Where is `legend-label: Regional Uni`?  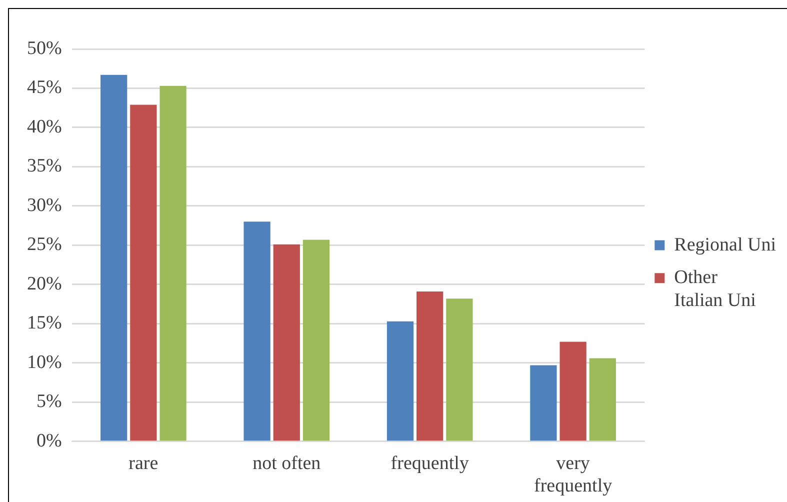
legend-label: Regional Uni is located at coordinates (725, 245).